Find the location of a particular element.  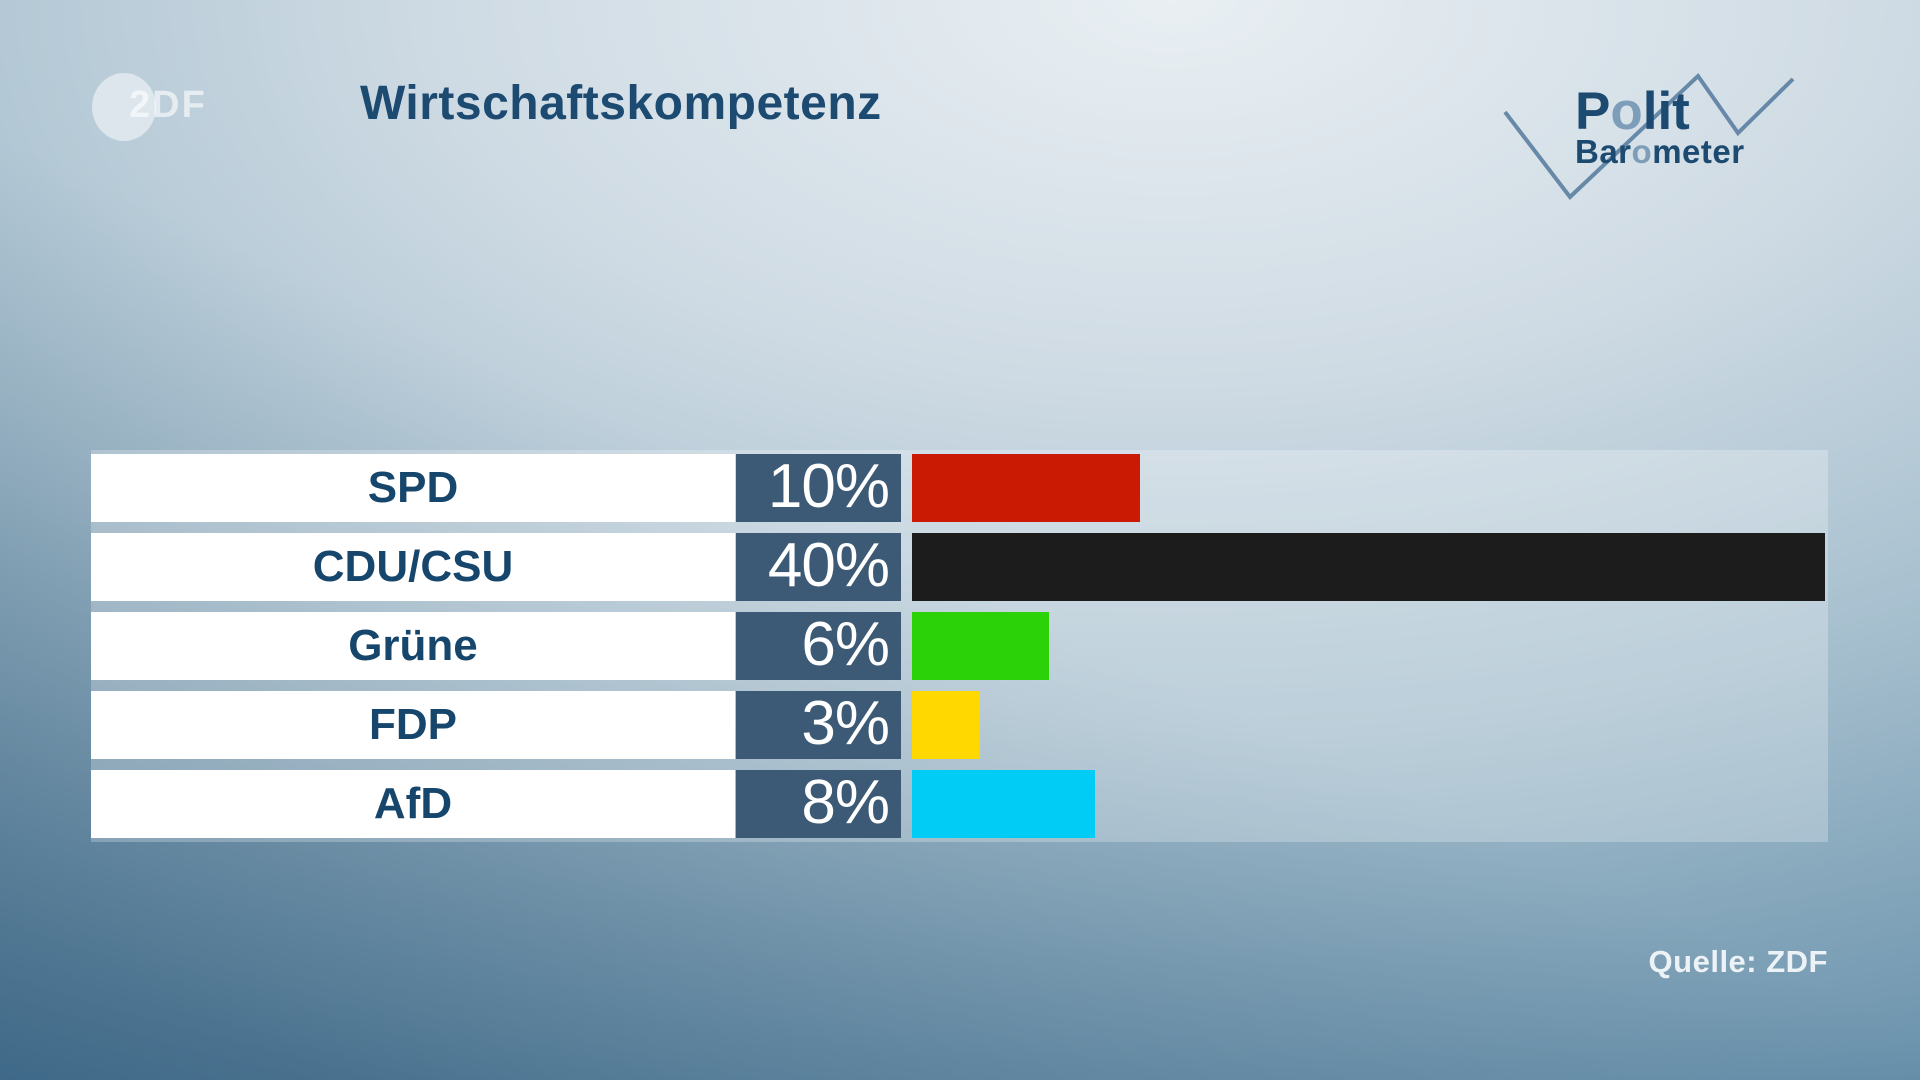

value-label: 3% is located at coordinates (818, 725).